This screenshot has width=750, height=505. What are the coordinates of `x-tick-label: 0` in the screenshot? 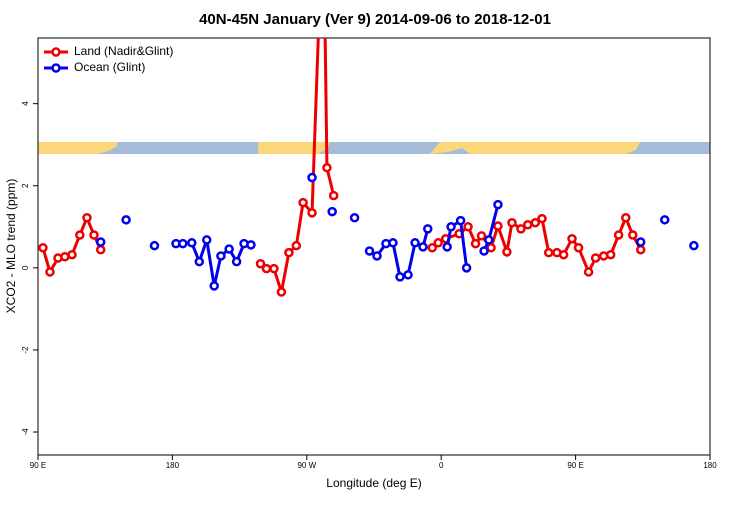 It's located at (441, 465).